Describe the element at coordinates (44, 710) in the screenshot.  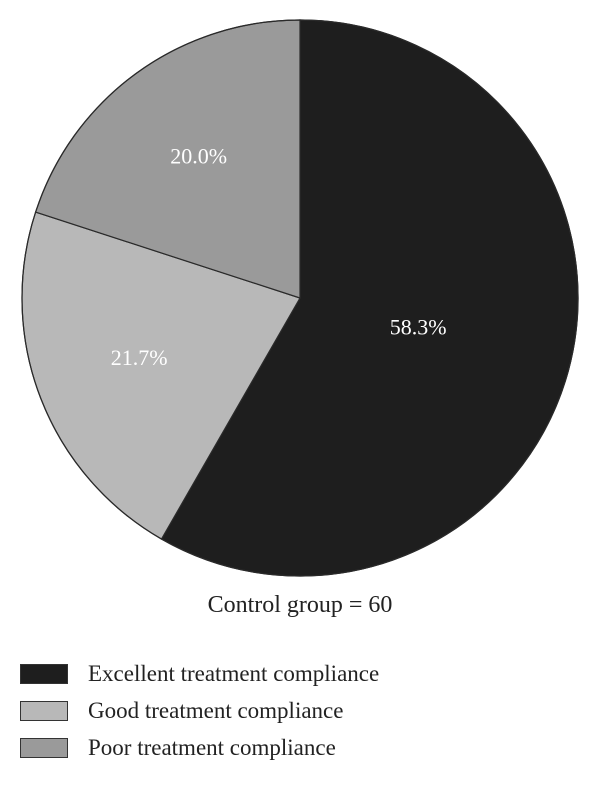
I see `legend-swatch-good` at that location.